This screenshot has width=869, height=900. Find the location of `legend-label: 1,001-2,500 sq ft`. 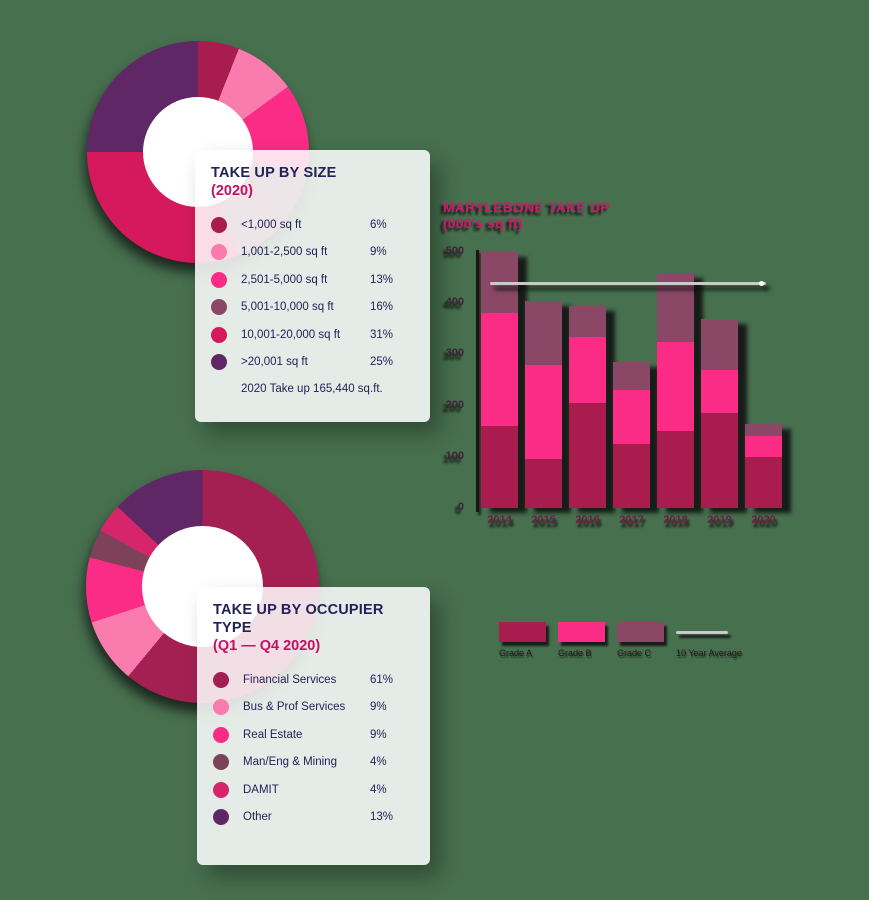

legend-label: 1,001-2,500 sq ft is located at coordinates (284, 252).